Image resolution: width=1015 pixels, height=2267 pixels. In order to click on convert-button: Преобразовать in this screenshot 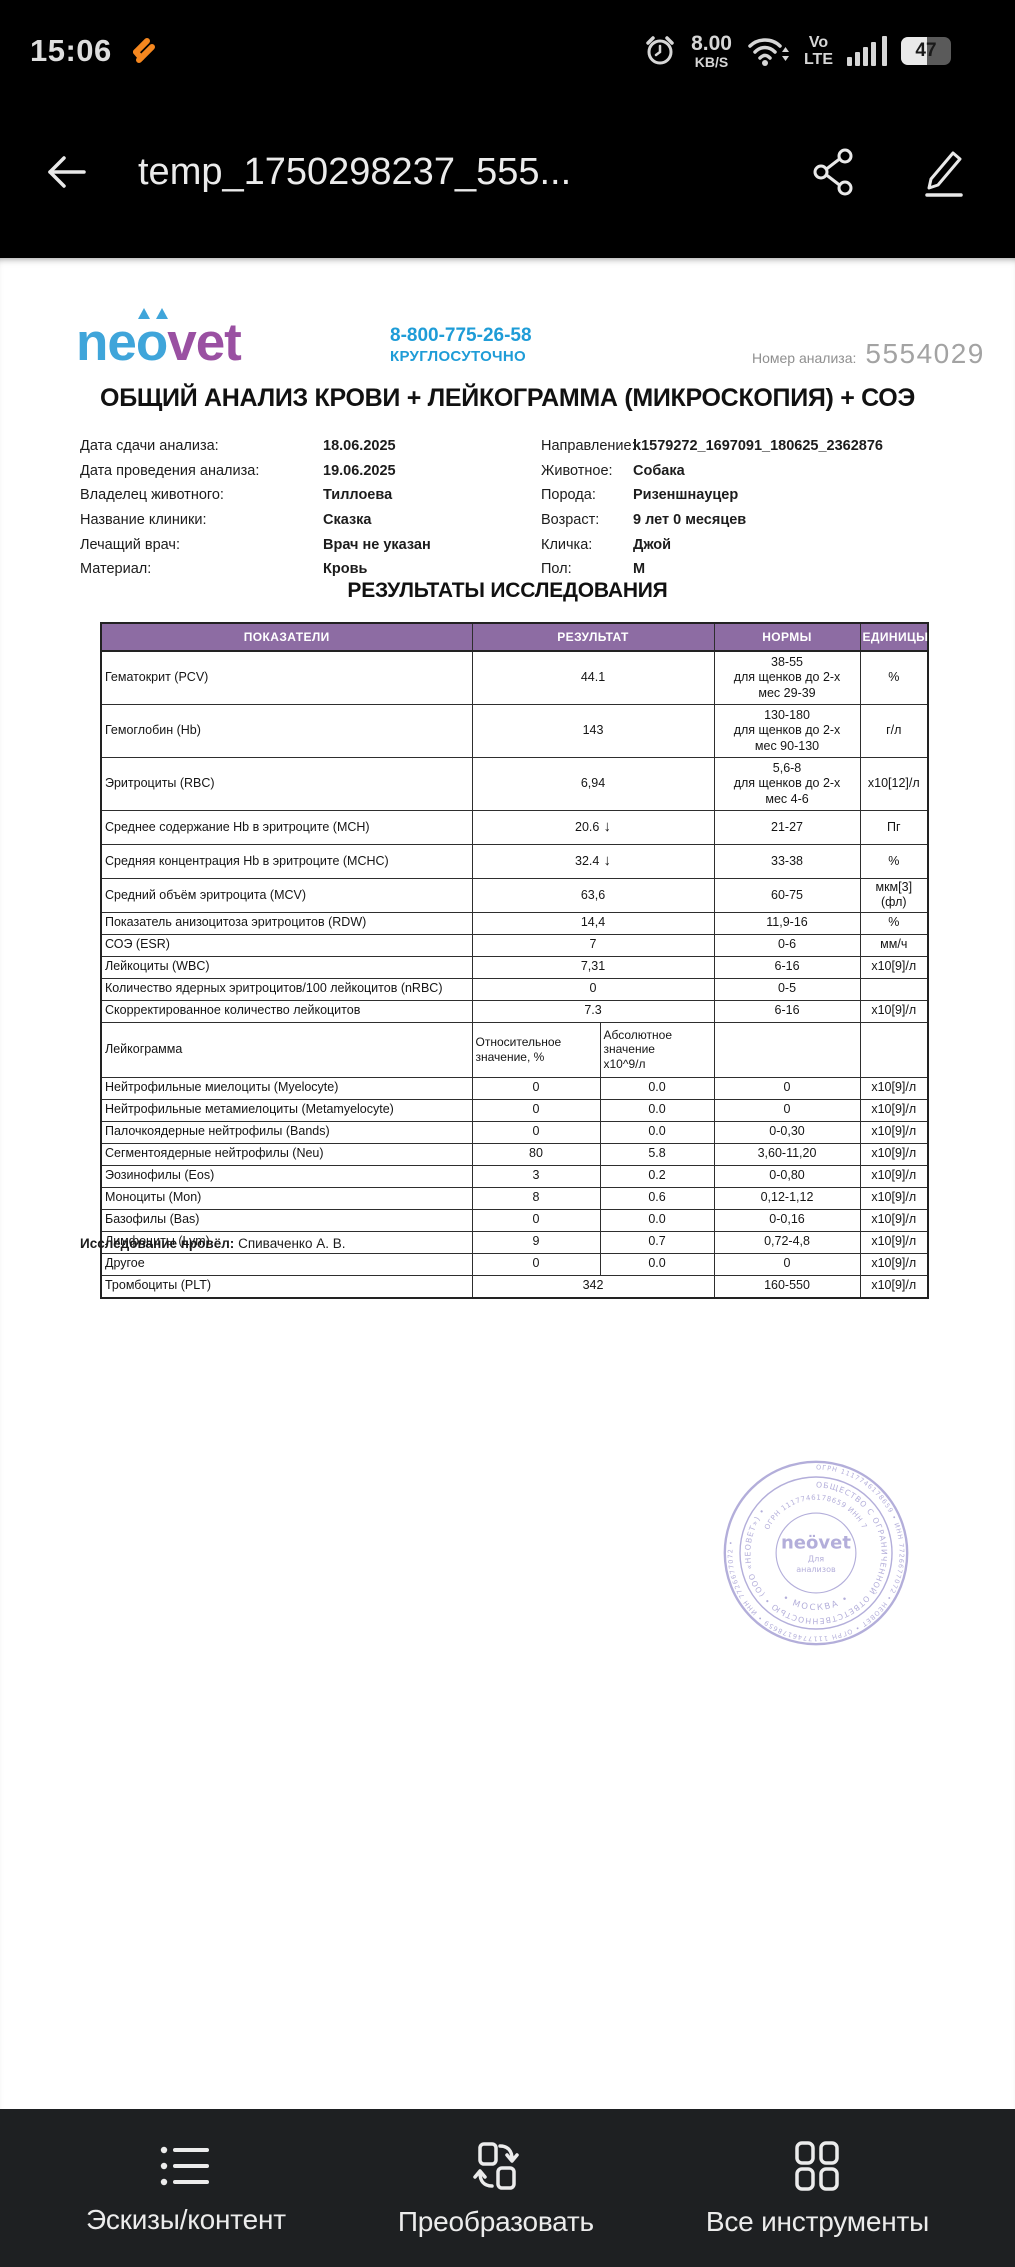, I will do `click(496, 2188)`.